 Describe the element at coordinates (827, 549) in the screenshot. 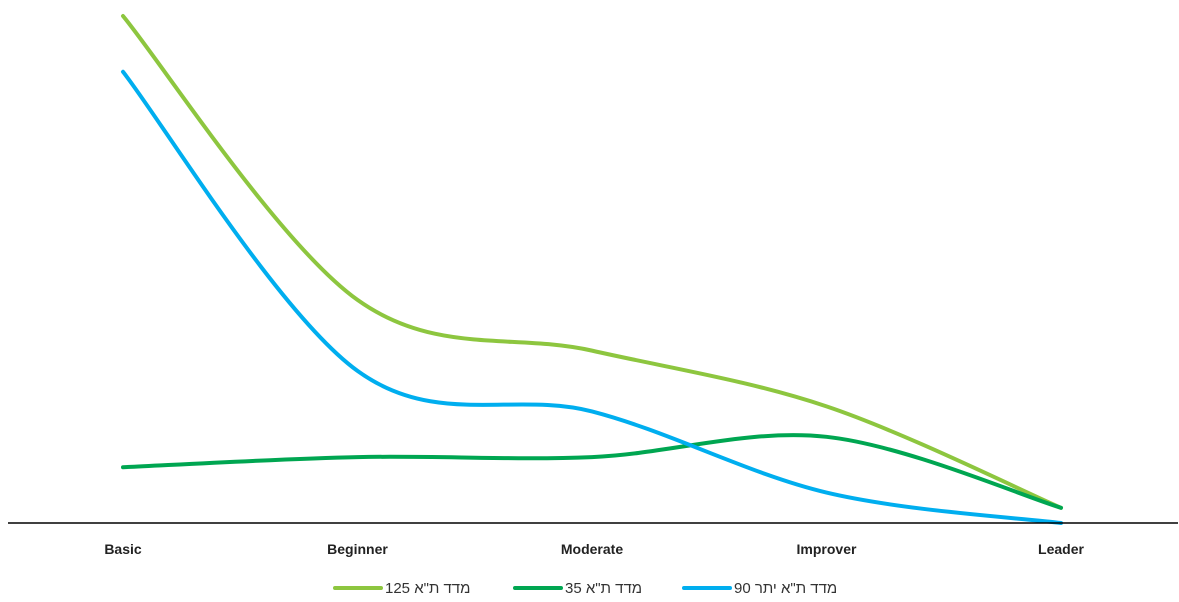

I see `x-tick-label: Improver` at that location.